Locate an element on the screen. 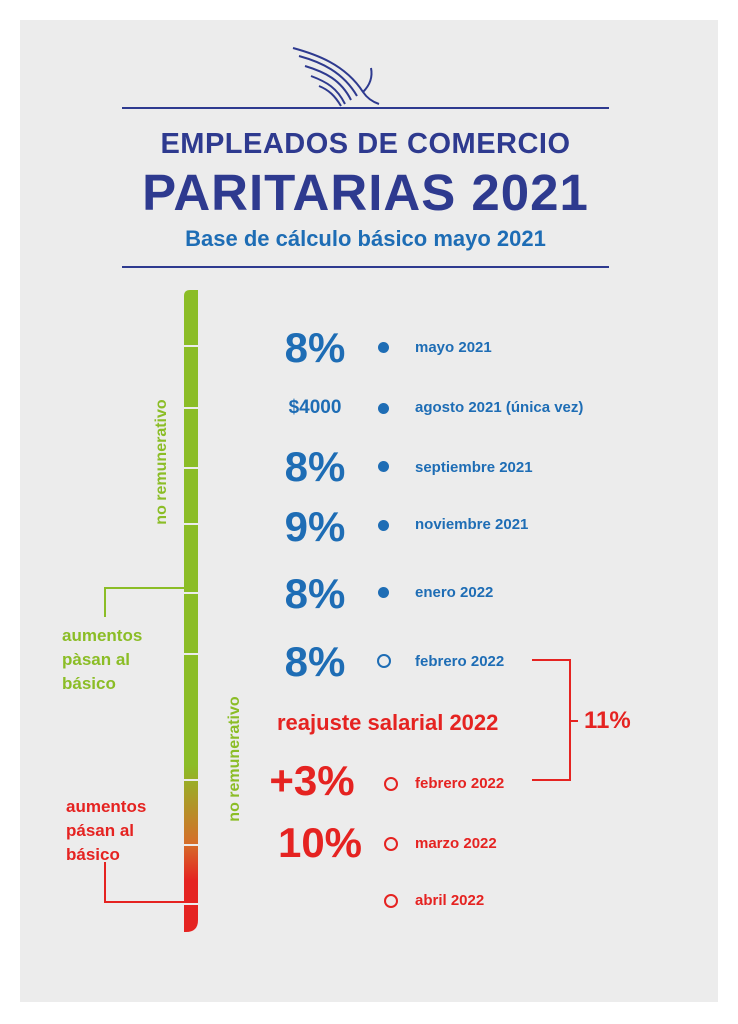 This screenshot has width=738, height=1024. increase-date: mayo 2021 is located at coordinates (453, 347).